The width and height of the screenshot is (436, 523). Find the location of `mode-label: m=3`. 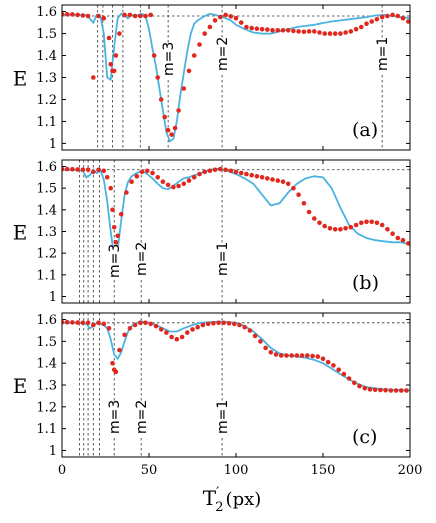

mode-label: m=3 is located at coordinates (115, 417).